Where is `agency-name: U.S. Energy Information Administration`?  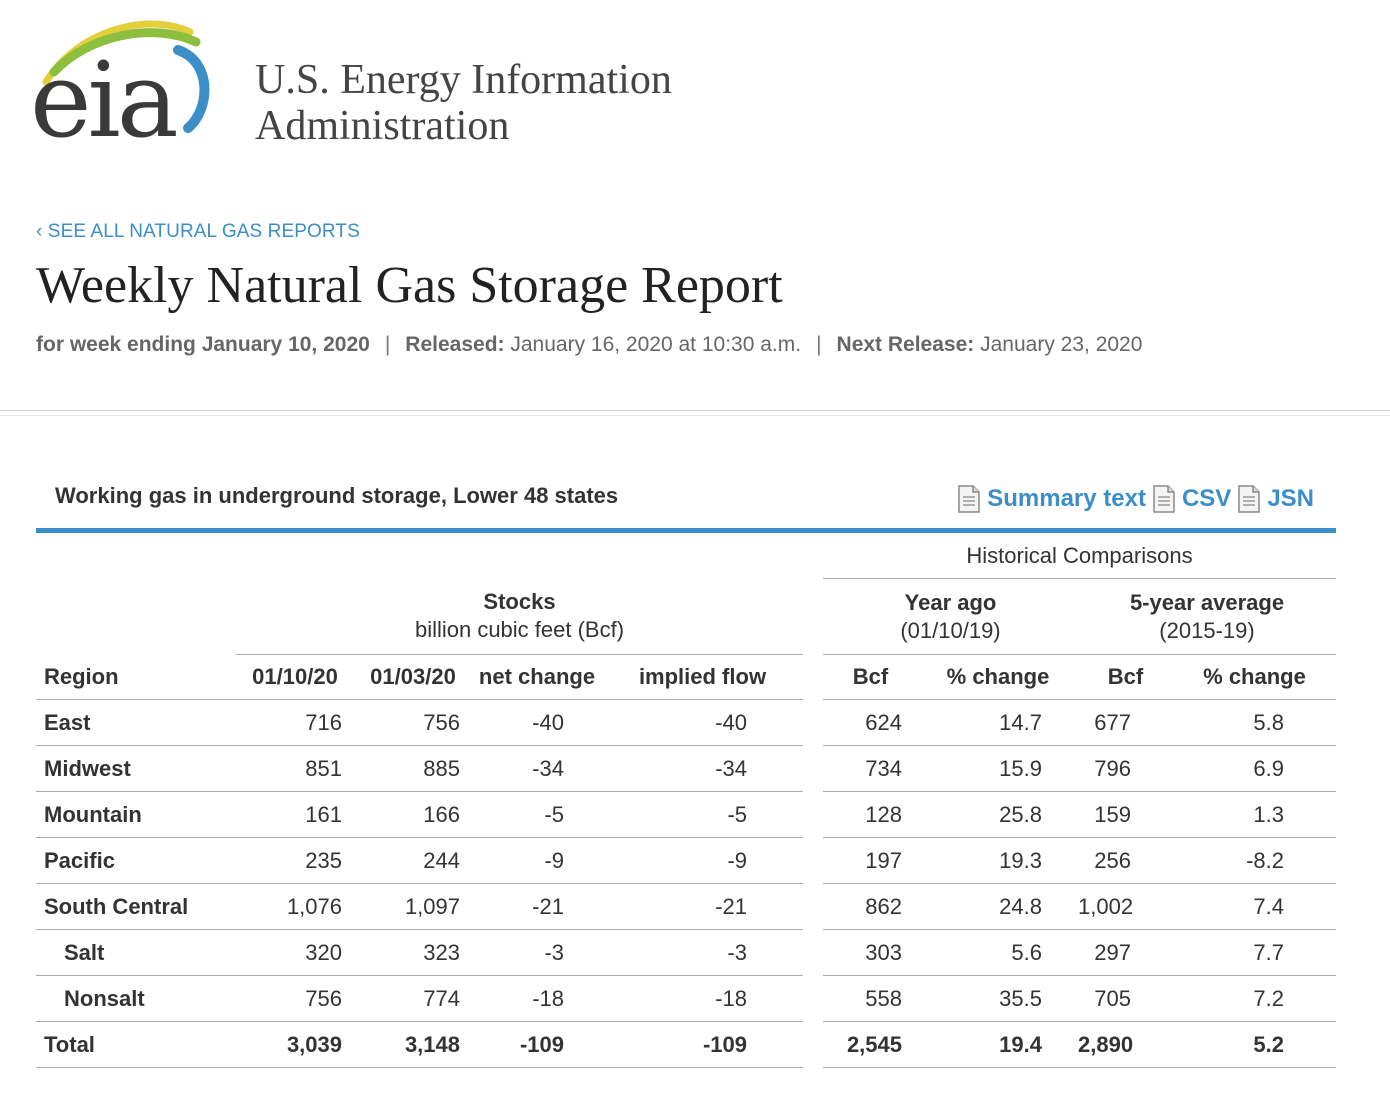 agency-name: U.S. Energy Information Administration is located at coordinates (463, 103).